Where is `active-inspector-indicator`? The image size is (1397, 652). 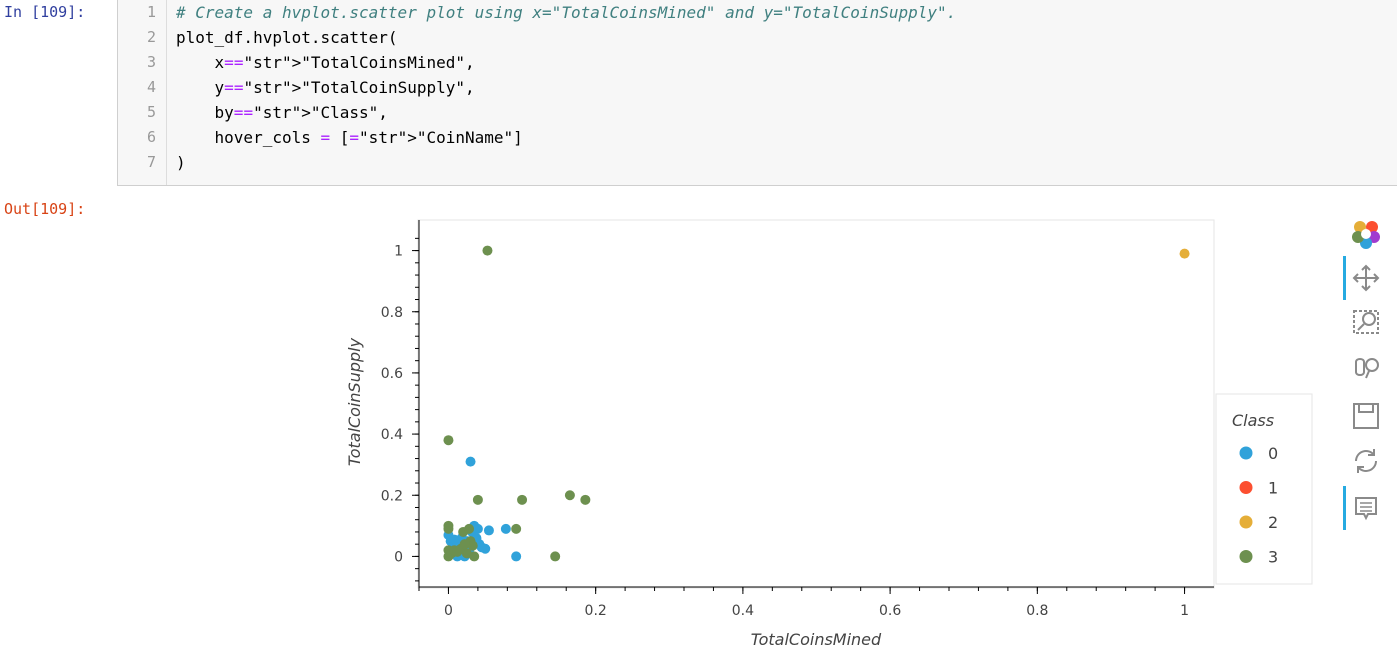 active-inspector-indicator is located at coordinates (1344, 508).